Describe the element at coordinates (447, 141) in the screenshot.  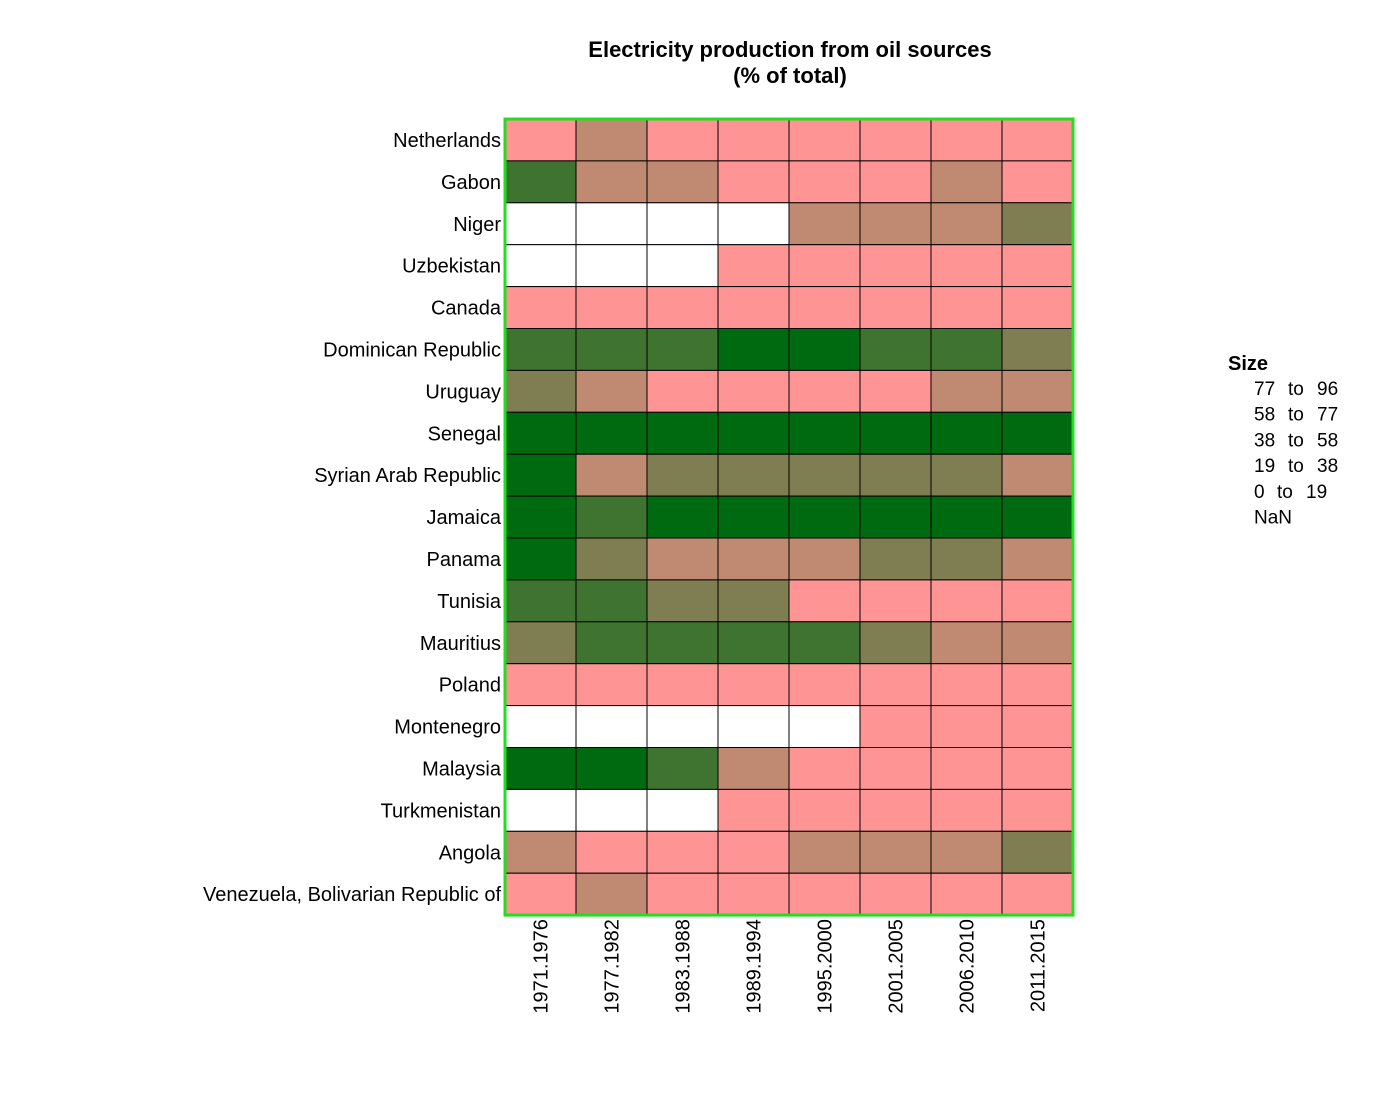
I see `row-label: Netherlands` at that location.